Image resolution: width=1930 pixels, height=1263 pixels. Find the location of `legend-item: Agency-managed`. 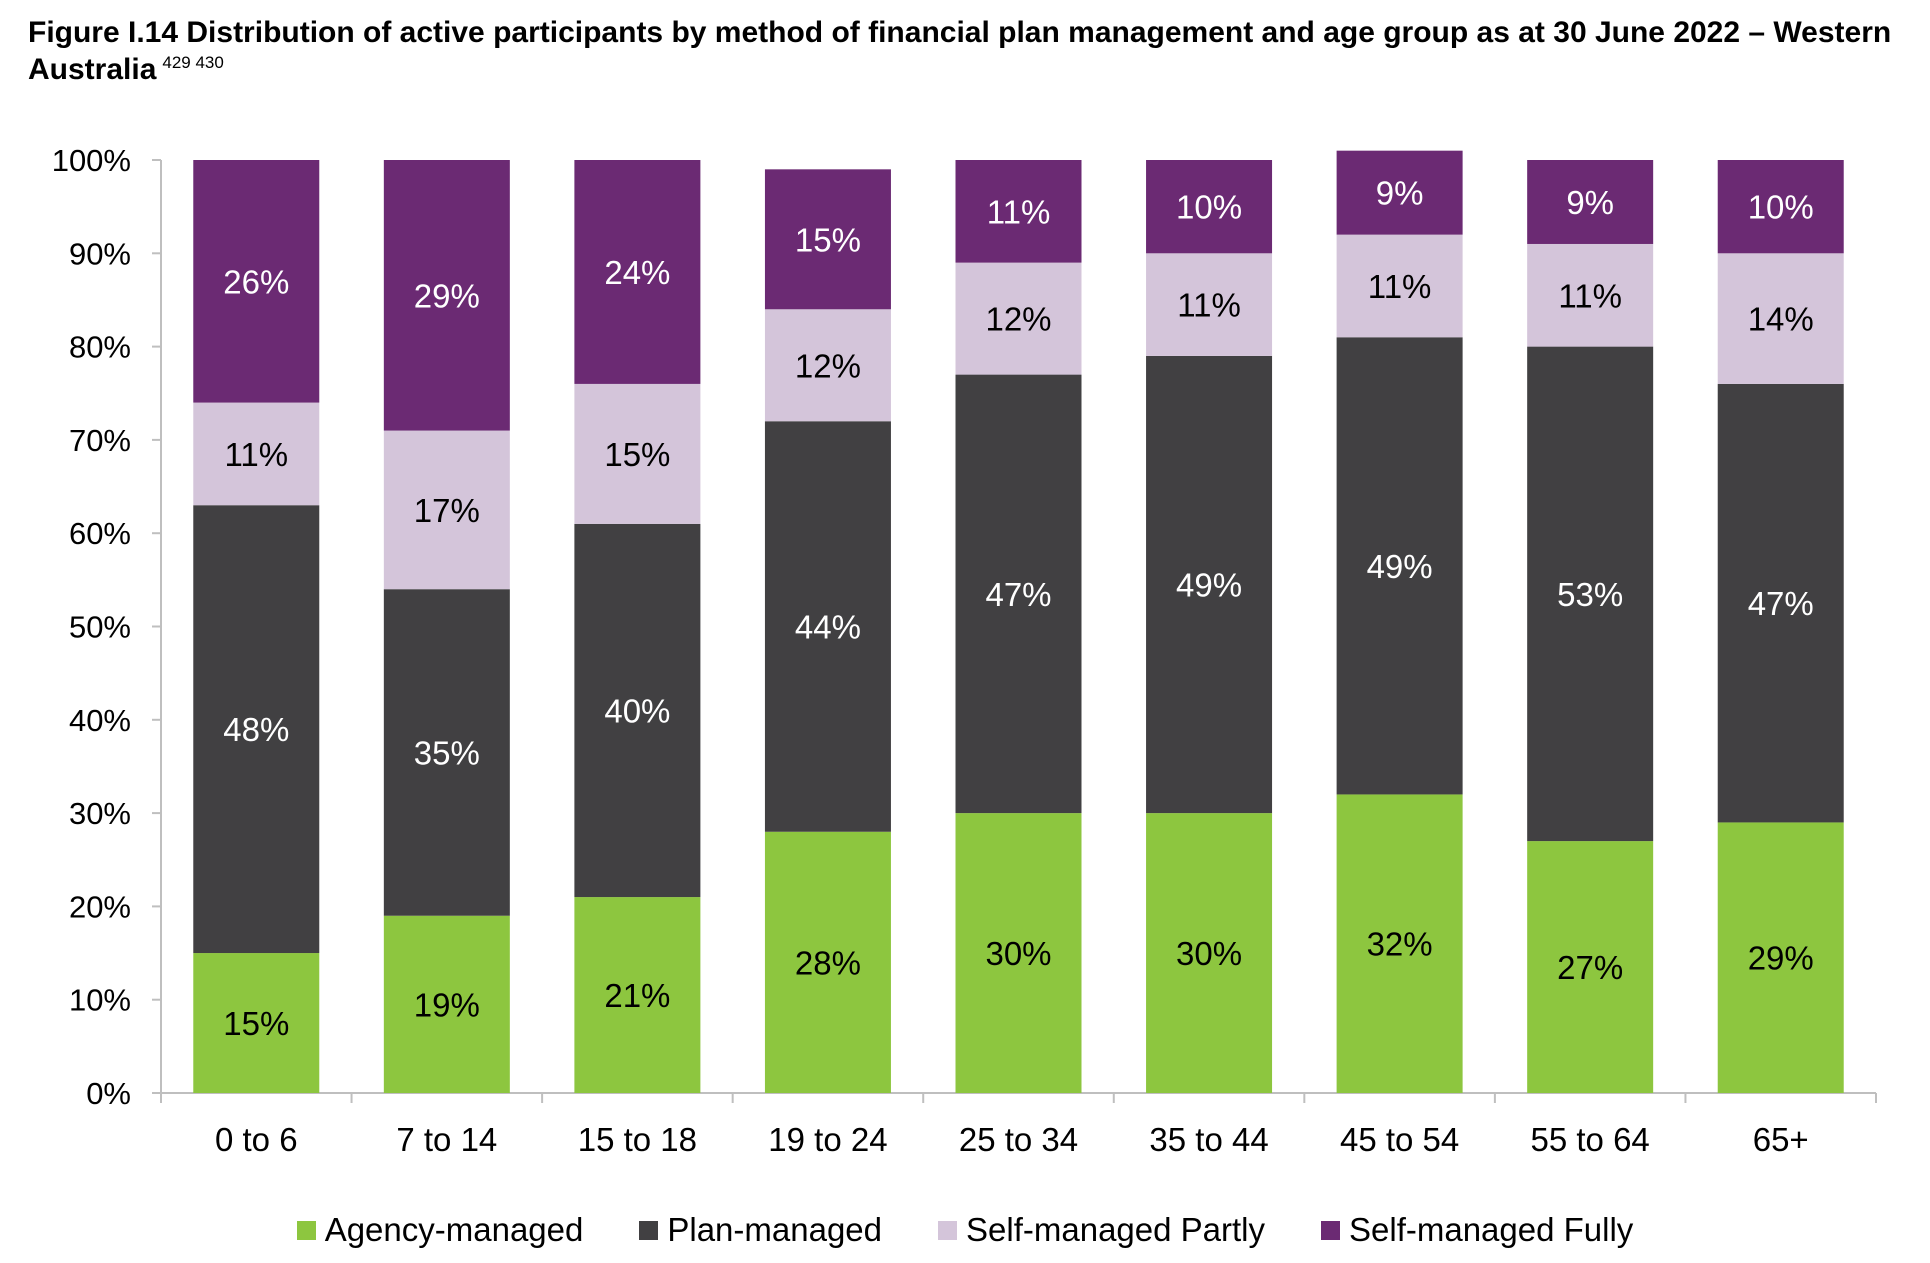

legend-item: Agency-managed is located at coordinates (440, 1230).